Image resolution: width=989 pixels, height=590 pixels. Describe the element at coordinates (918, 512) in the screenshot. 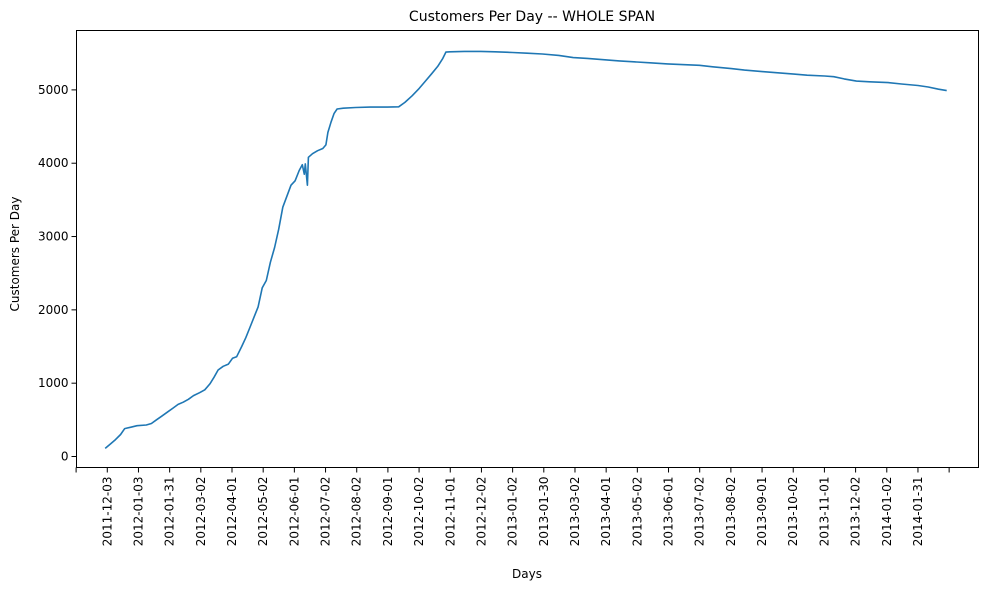

I see `x-tick-label: 2014-01-31` at that location.